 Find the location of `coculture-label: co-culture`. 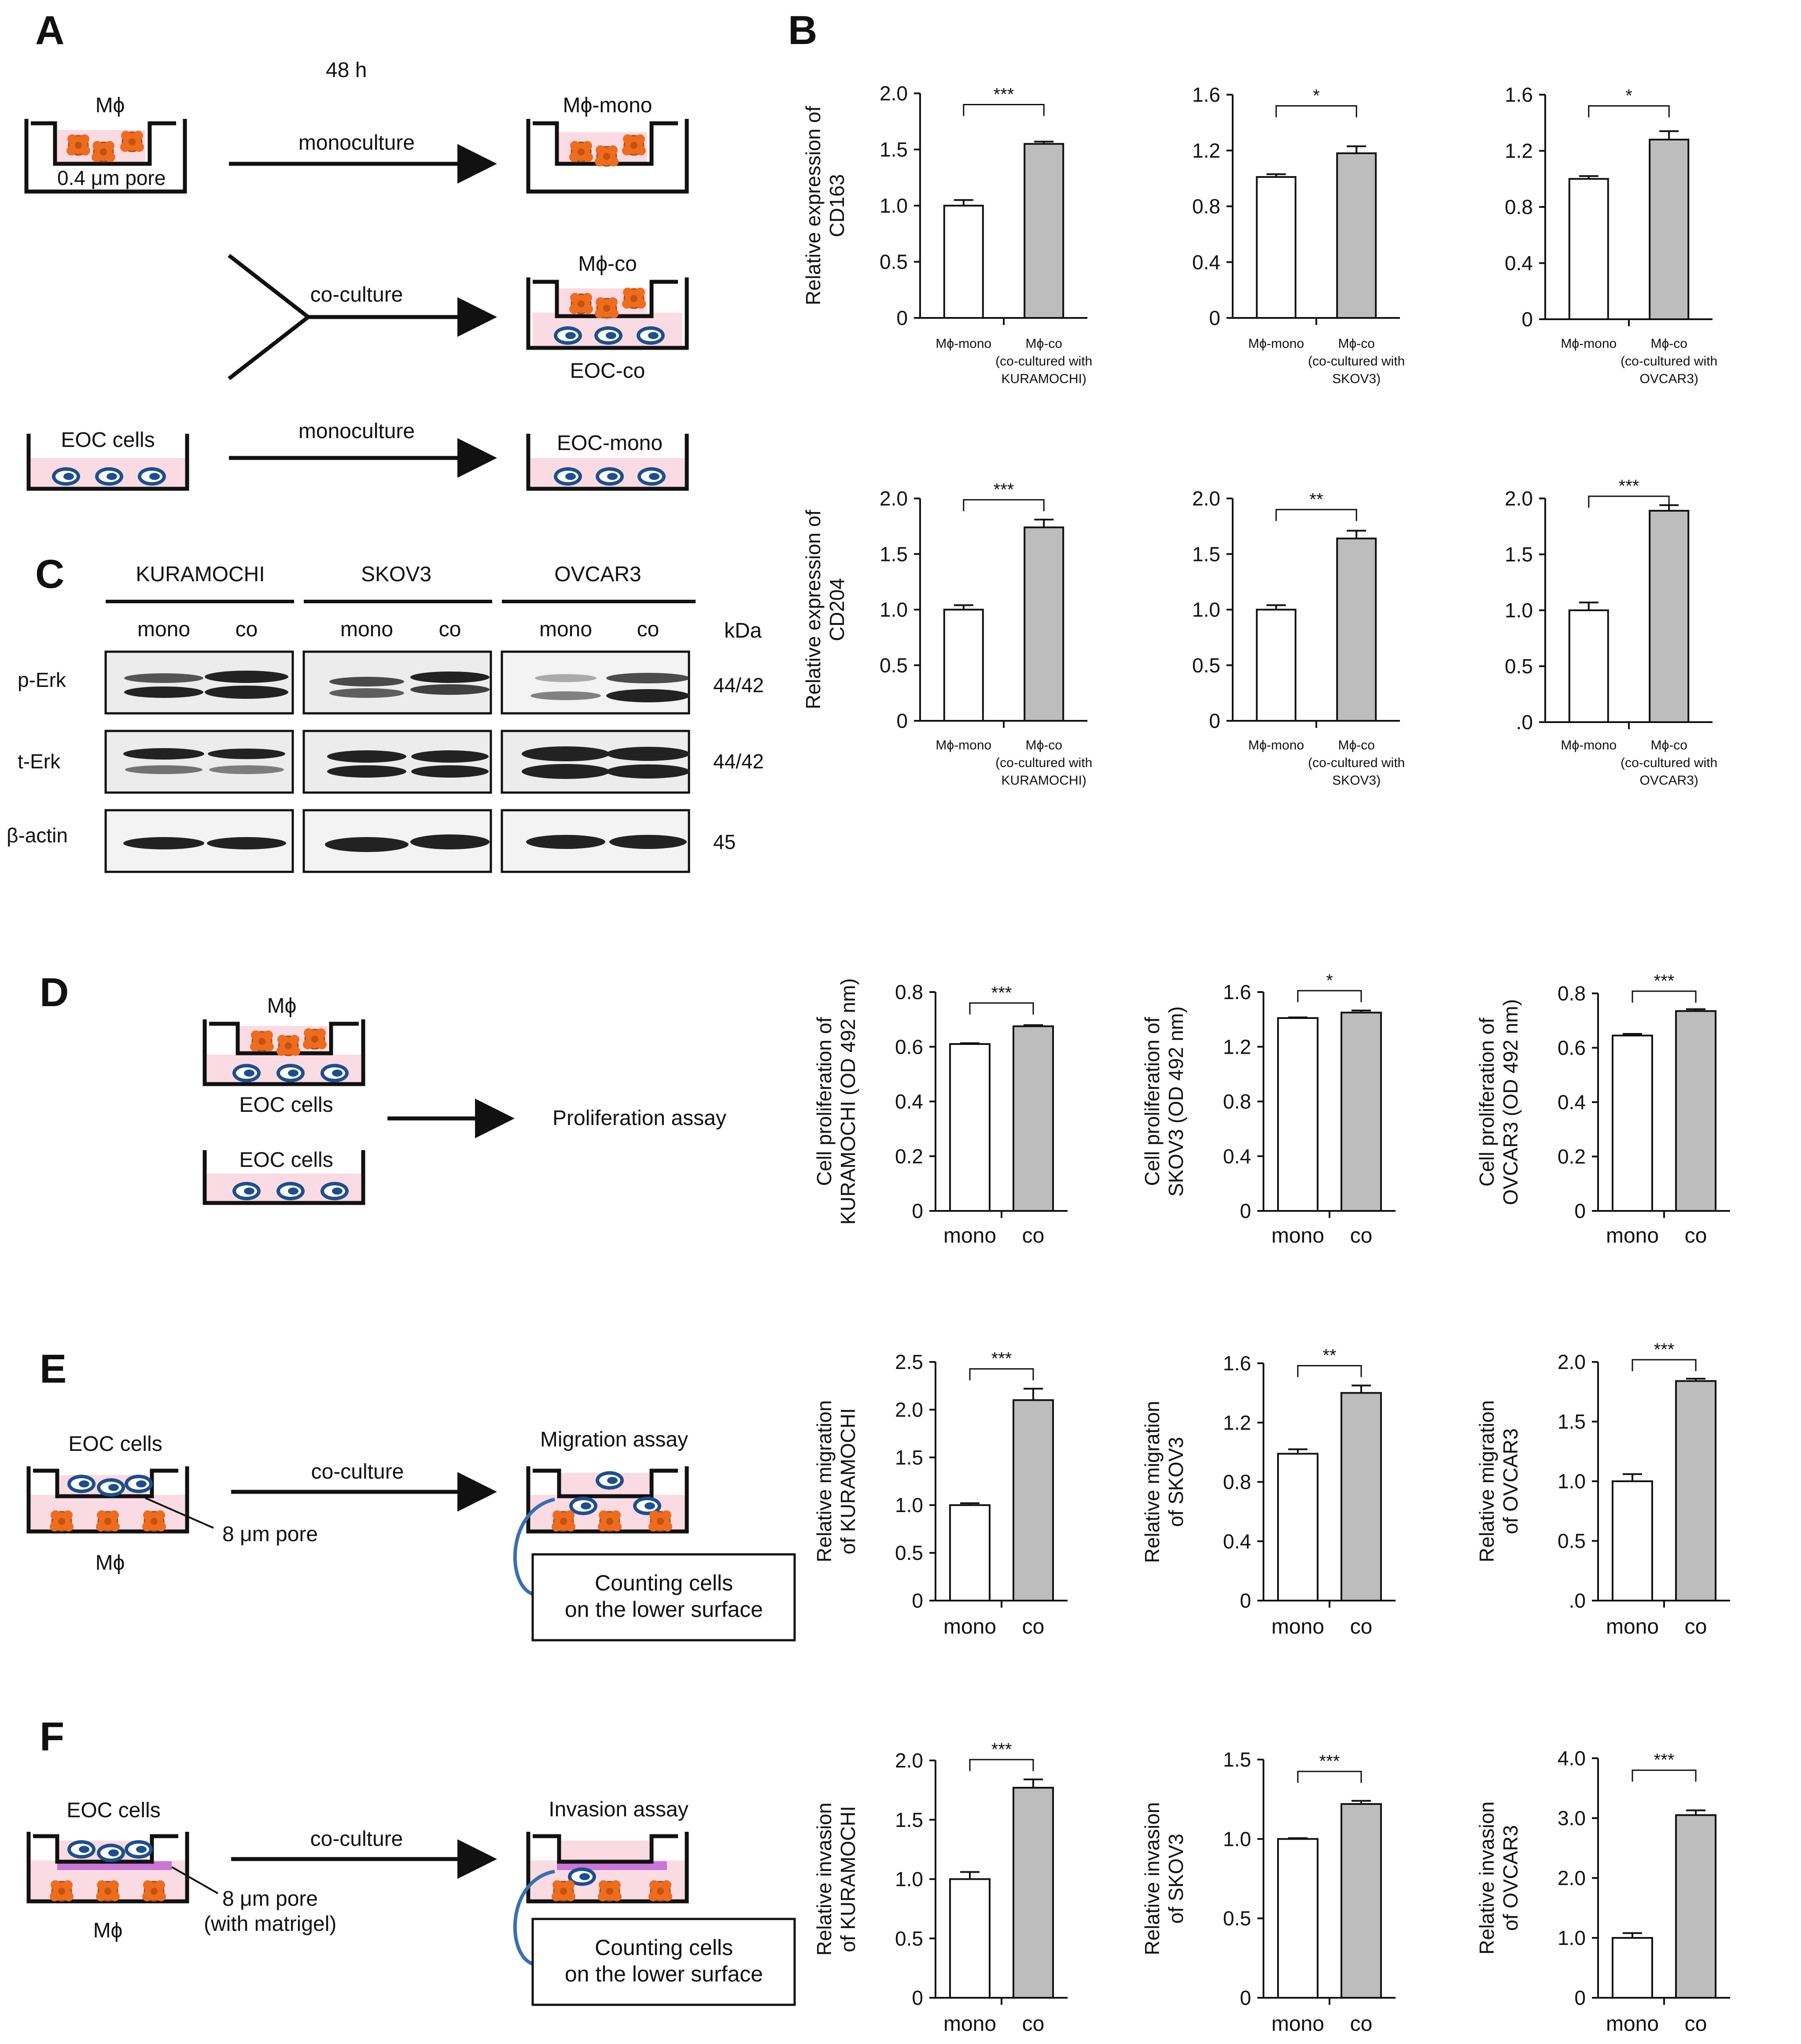

coculture-label: co-culture is located at coordinates (356, 294).